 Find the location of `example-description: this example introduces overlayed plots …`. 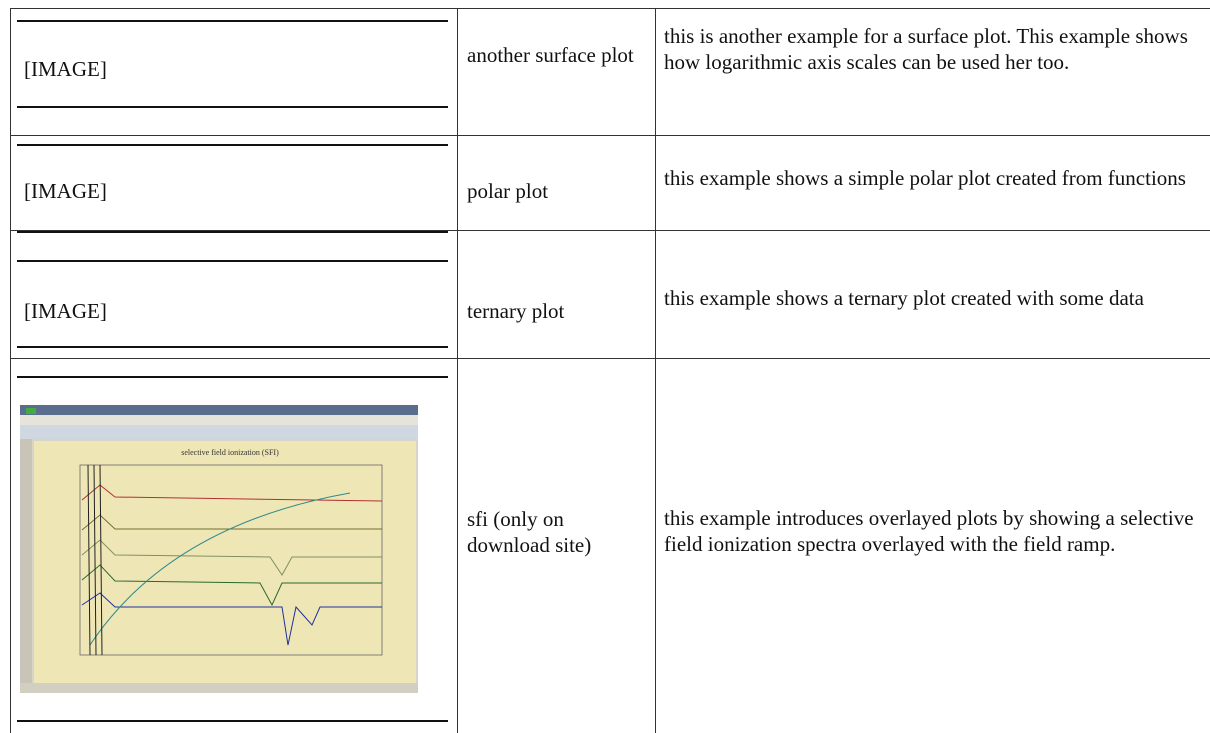

example-description: this example introduces overlayed plots … is located at coordinates (929, 531).